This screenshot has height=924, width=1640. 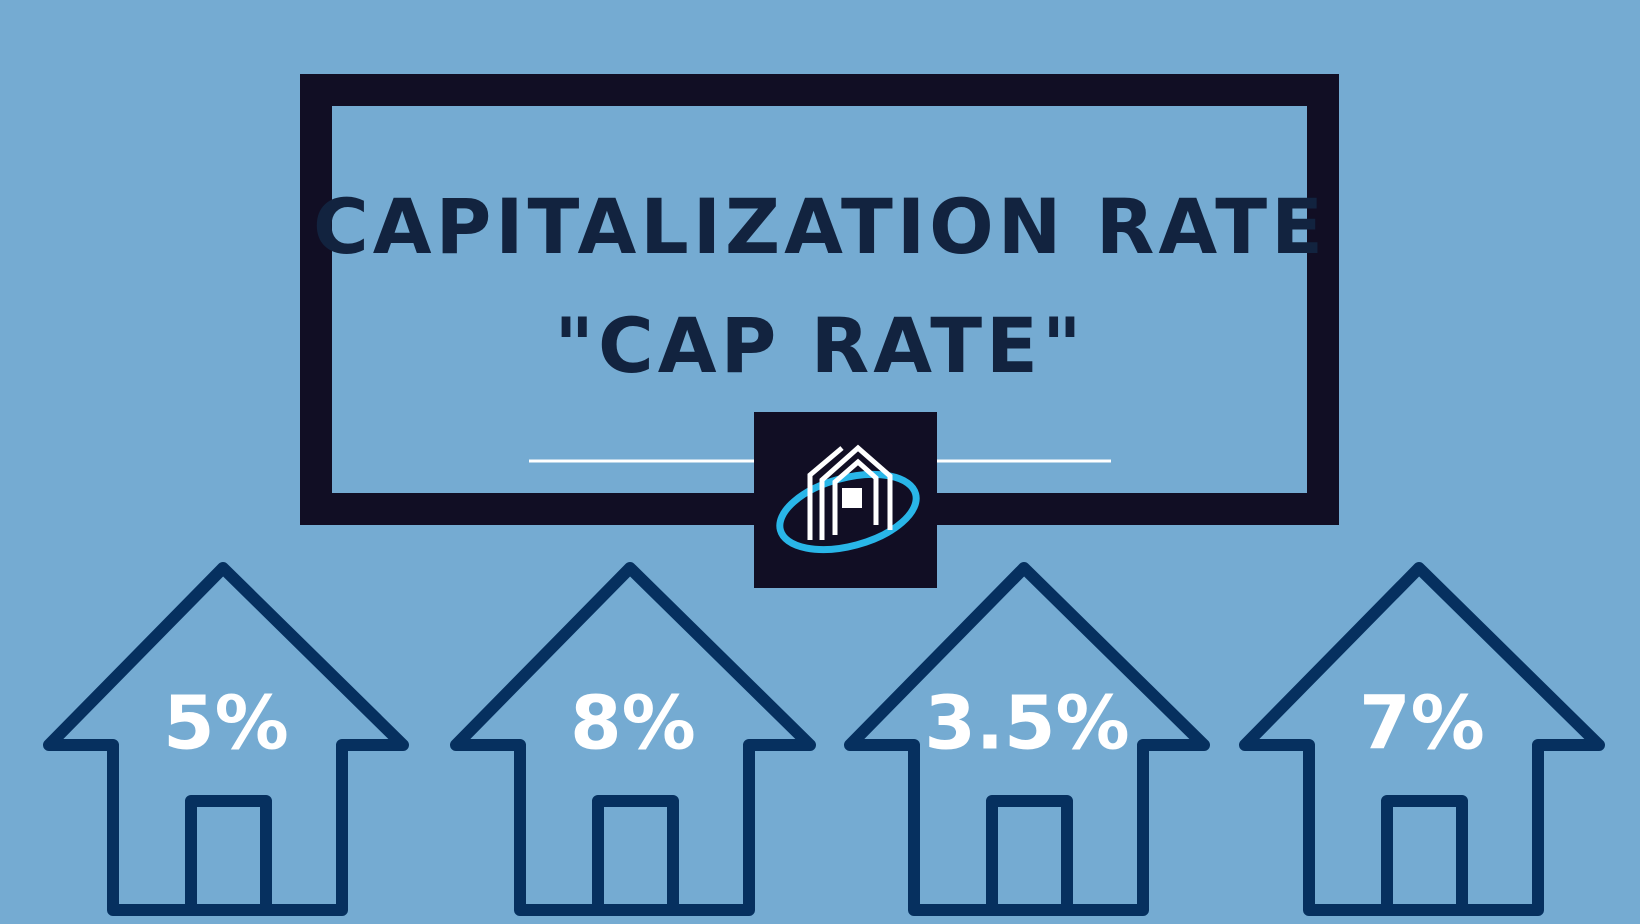 What do you see at coordinates (1422, 724) in the screenshot?
I see `rate-label: 7%` at bounding box center [1422, 724].